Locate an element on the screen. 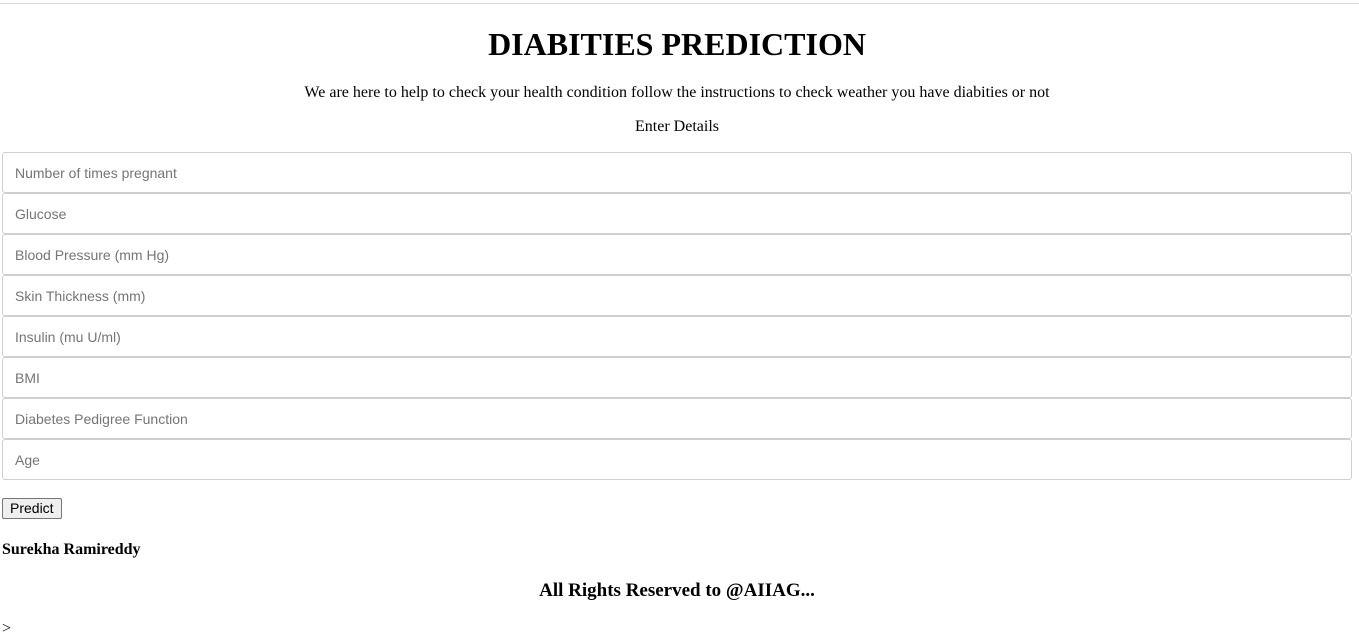 Image resolution: width=1359 pixels, height=639 pixels. form-heading: Enter Details is located at coordinates (677, 126).